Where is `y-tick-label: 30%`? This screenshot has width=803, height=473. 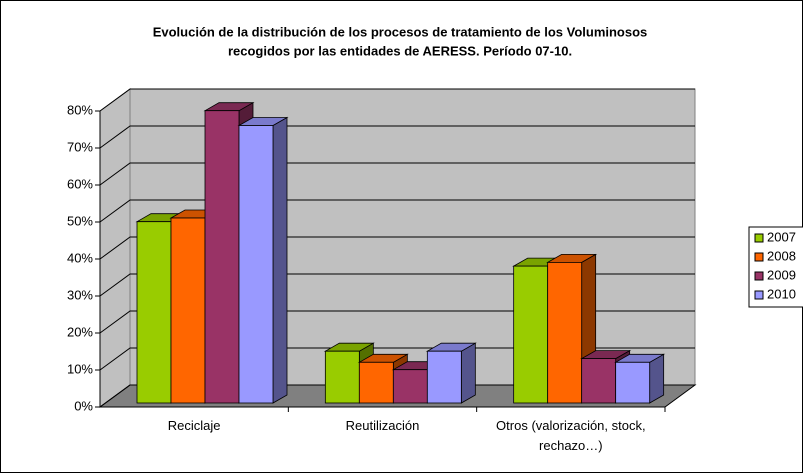 y-tick-label: 30% is located at coordinates (80, 294).